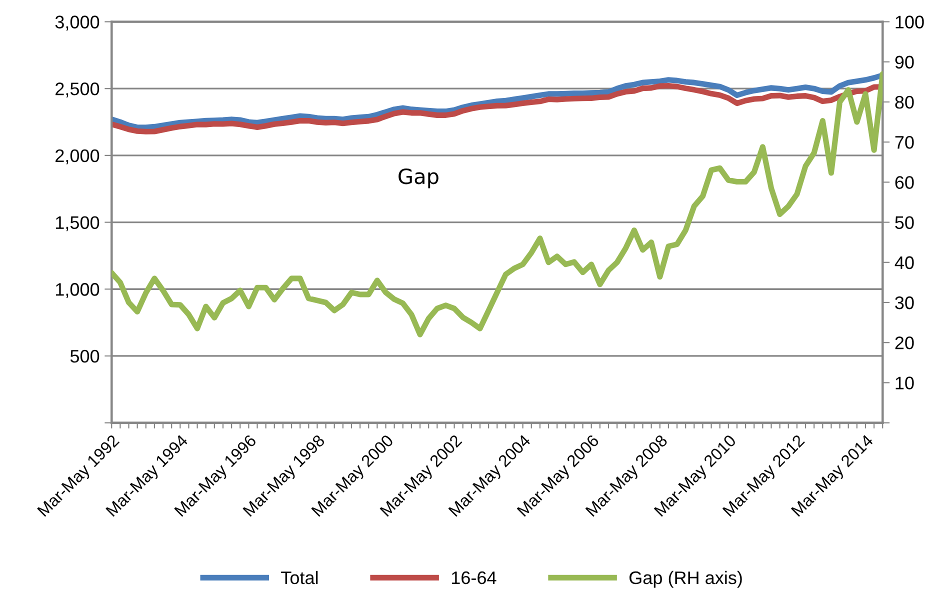 Image resolution: width=946 pixels, height=604 pixels. Describe the element at coordinates (418, 178) in the screenshot. I see `annotation: Gap` at that location.